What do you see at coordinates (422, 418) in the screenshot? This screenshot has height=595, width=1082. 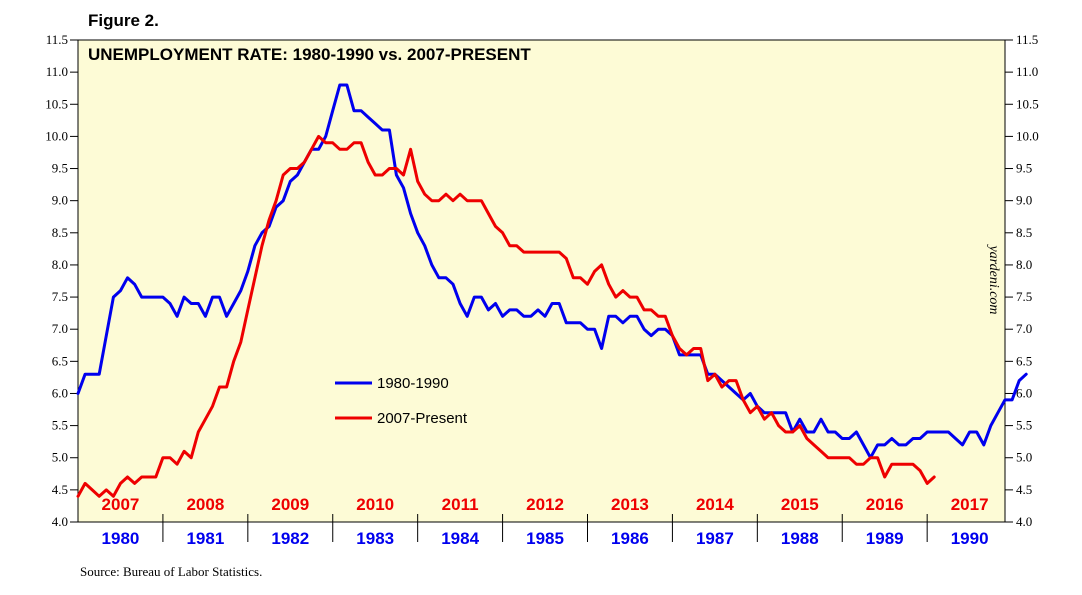 I see `legend-label-2007: 2007-Present` at bounding box center [422, 418].